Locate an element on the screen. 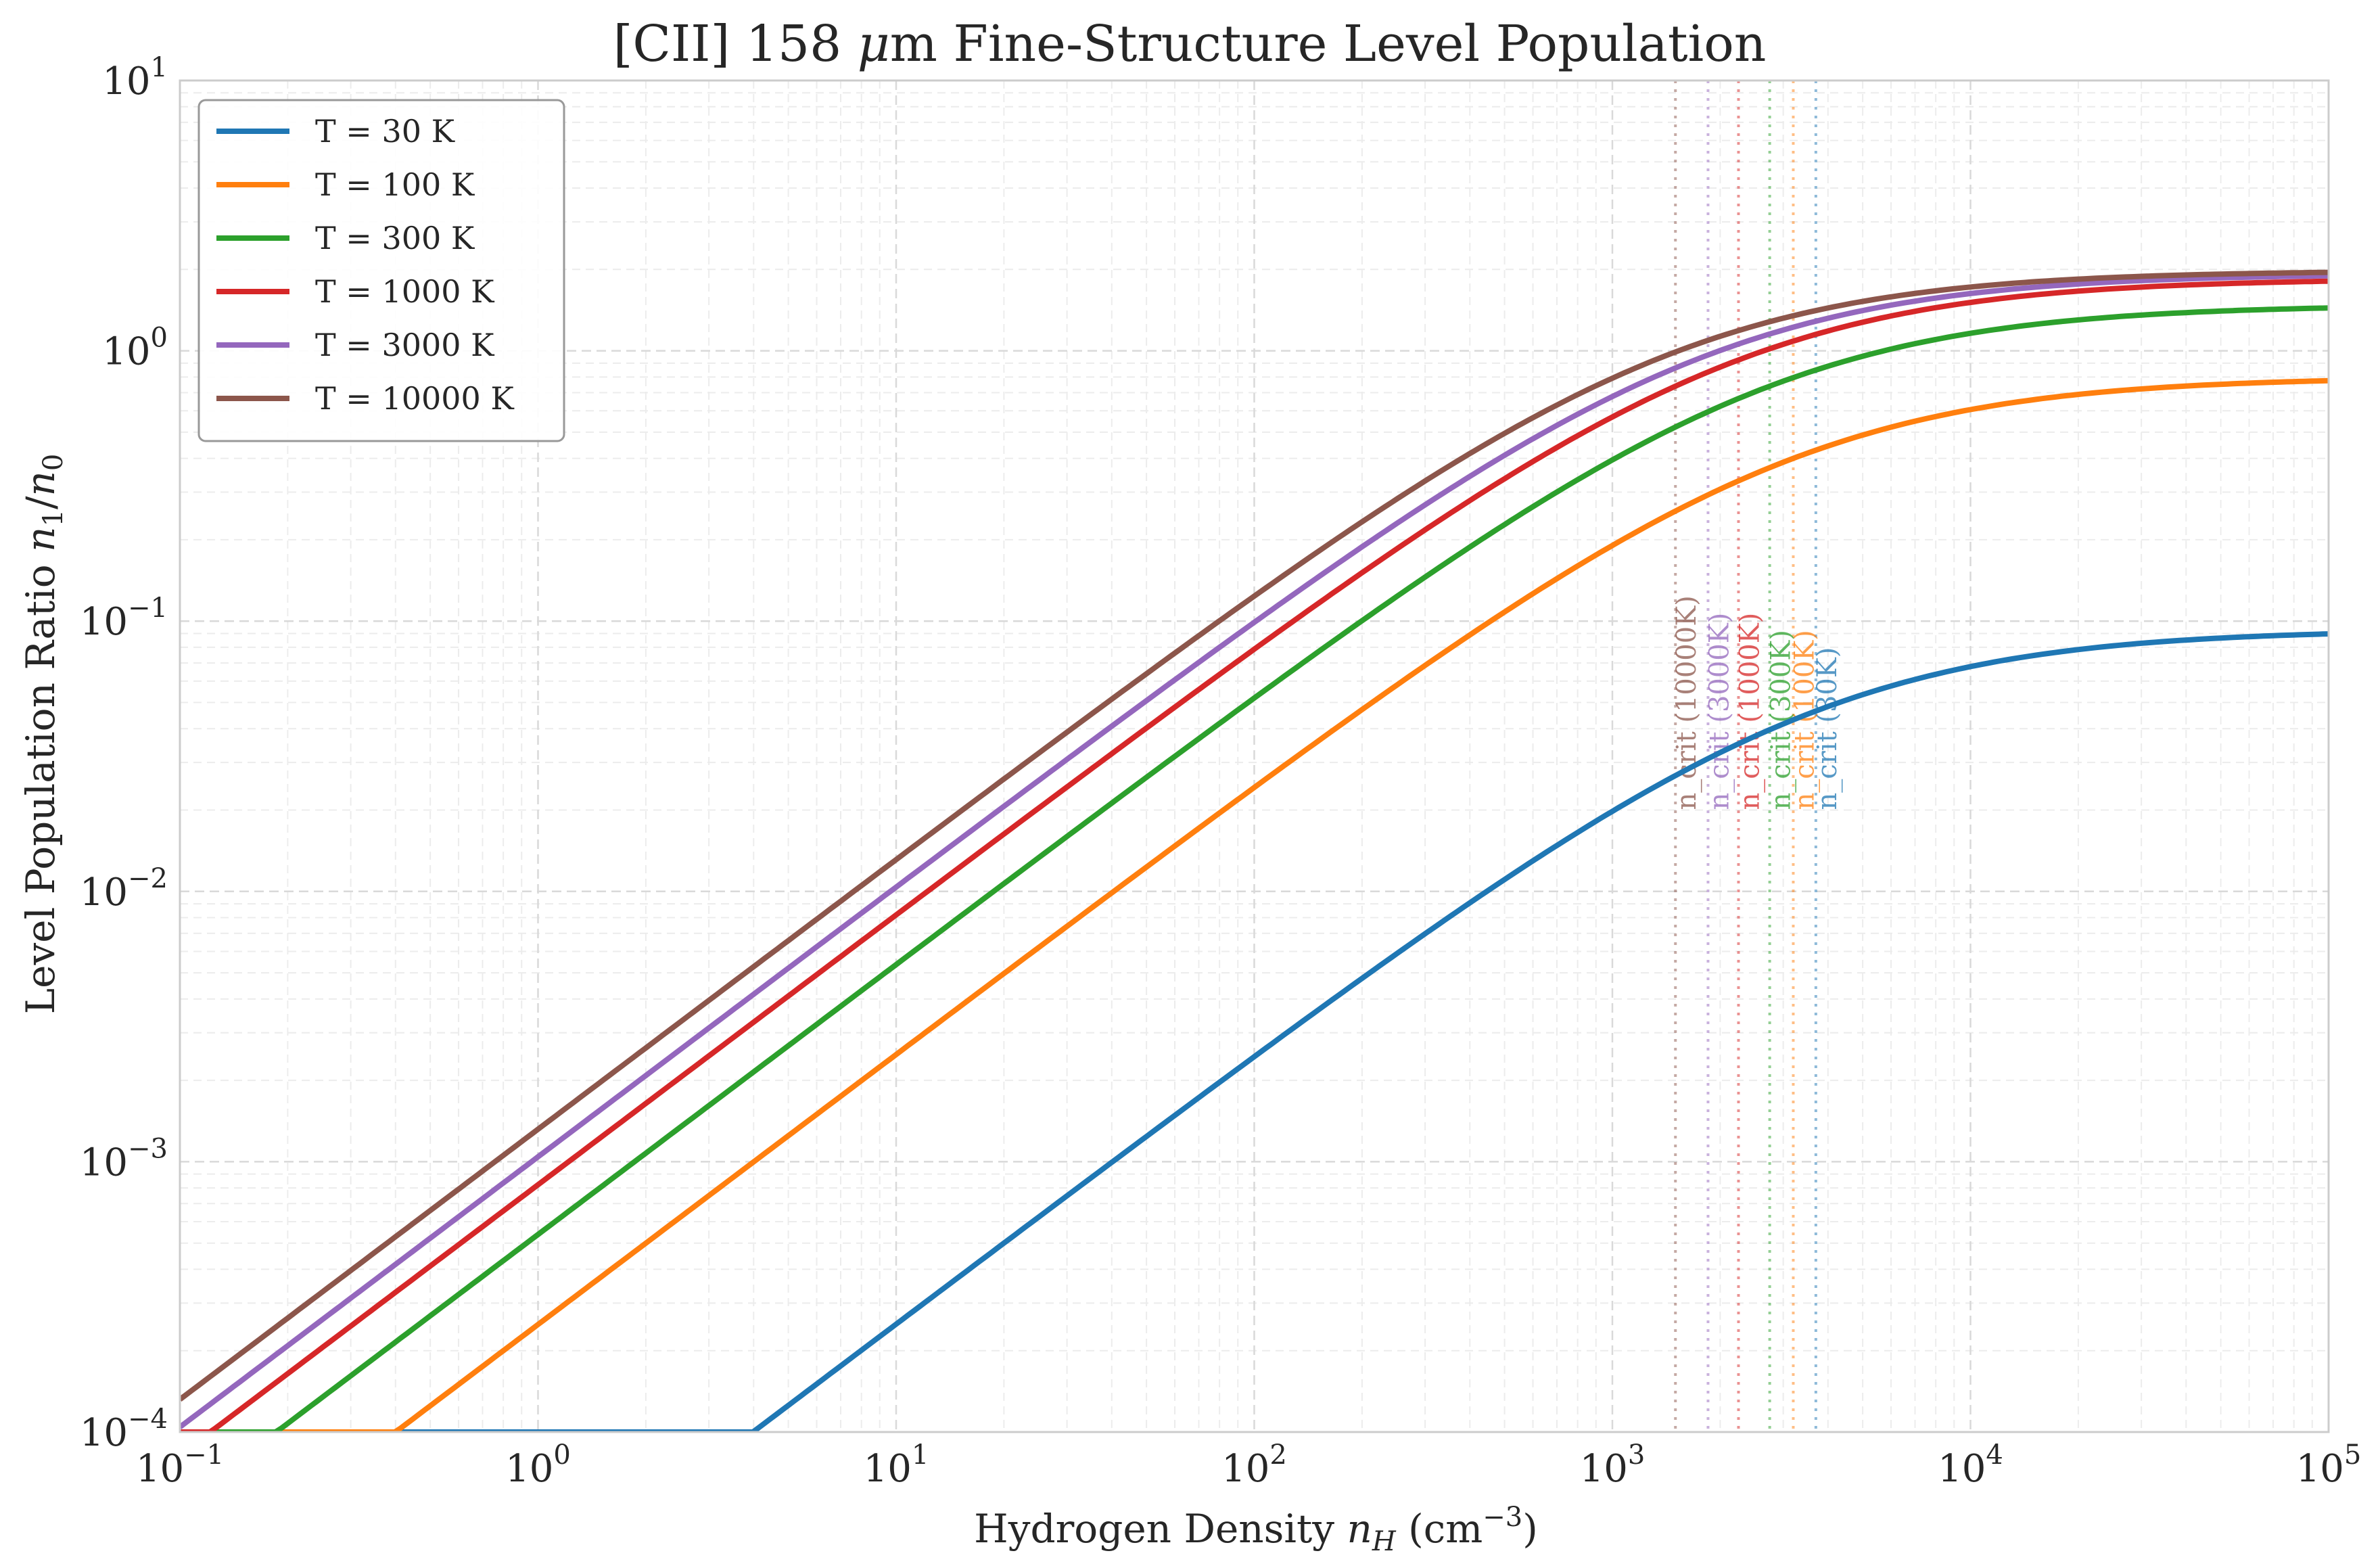 The width and height of the screenshot is (2380, 1568). legend-label: T = 3000 K is located at coordinates (405, 345).